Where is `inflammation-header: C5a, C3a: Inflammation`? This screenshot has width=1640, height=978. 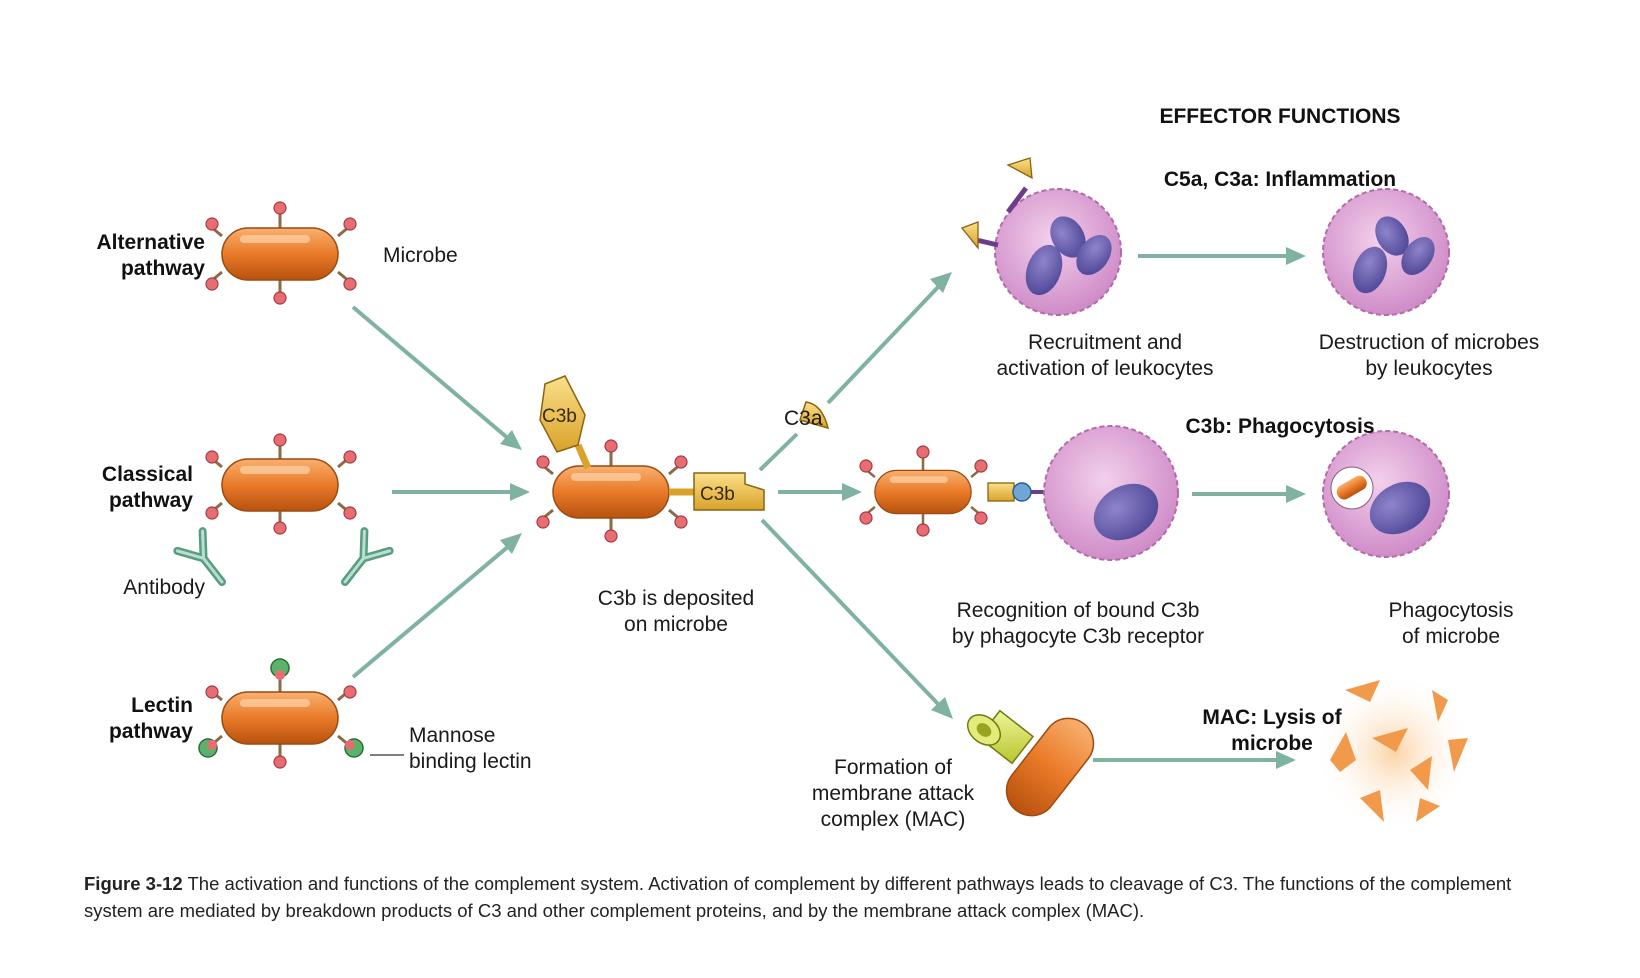
inflammation-header: C5a, C3a: Inflammation is located at coordinates (1280, 179).